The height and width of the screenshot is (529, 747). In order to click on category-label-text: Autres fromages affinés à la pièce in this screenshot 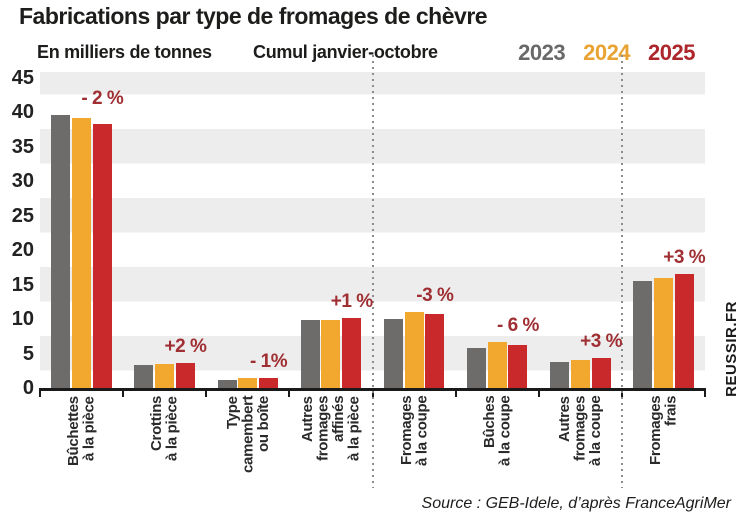, I will do `click(330, 429)`.